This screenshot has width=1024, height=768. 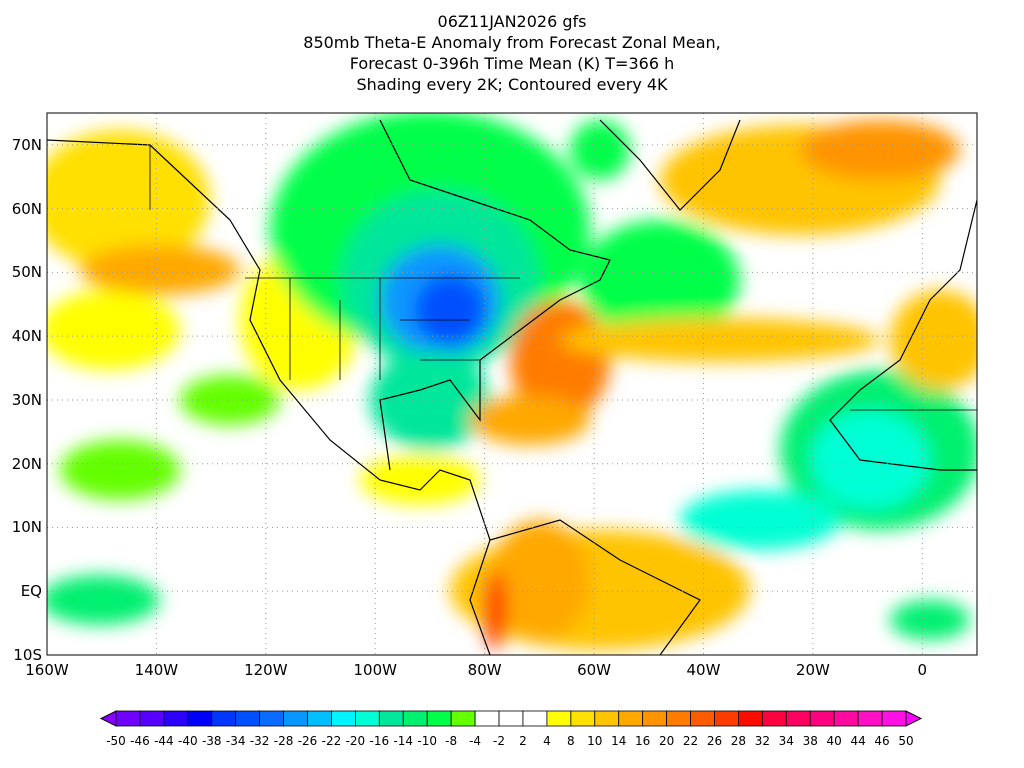 I want to click on colorbar-under-arrow, so click(x=108, y=718).